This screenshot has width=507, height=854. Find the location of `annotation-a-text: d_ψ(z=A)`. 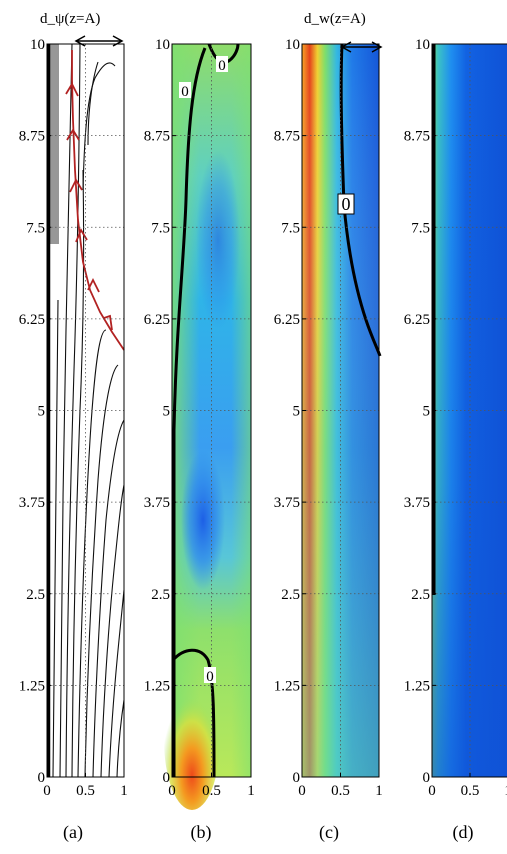

annotation-a-text: d_ψ(z=A) is located at coordinates (70, 19).